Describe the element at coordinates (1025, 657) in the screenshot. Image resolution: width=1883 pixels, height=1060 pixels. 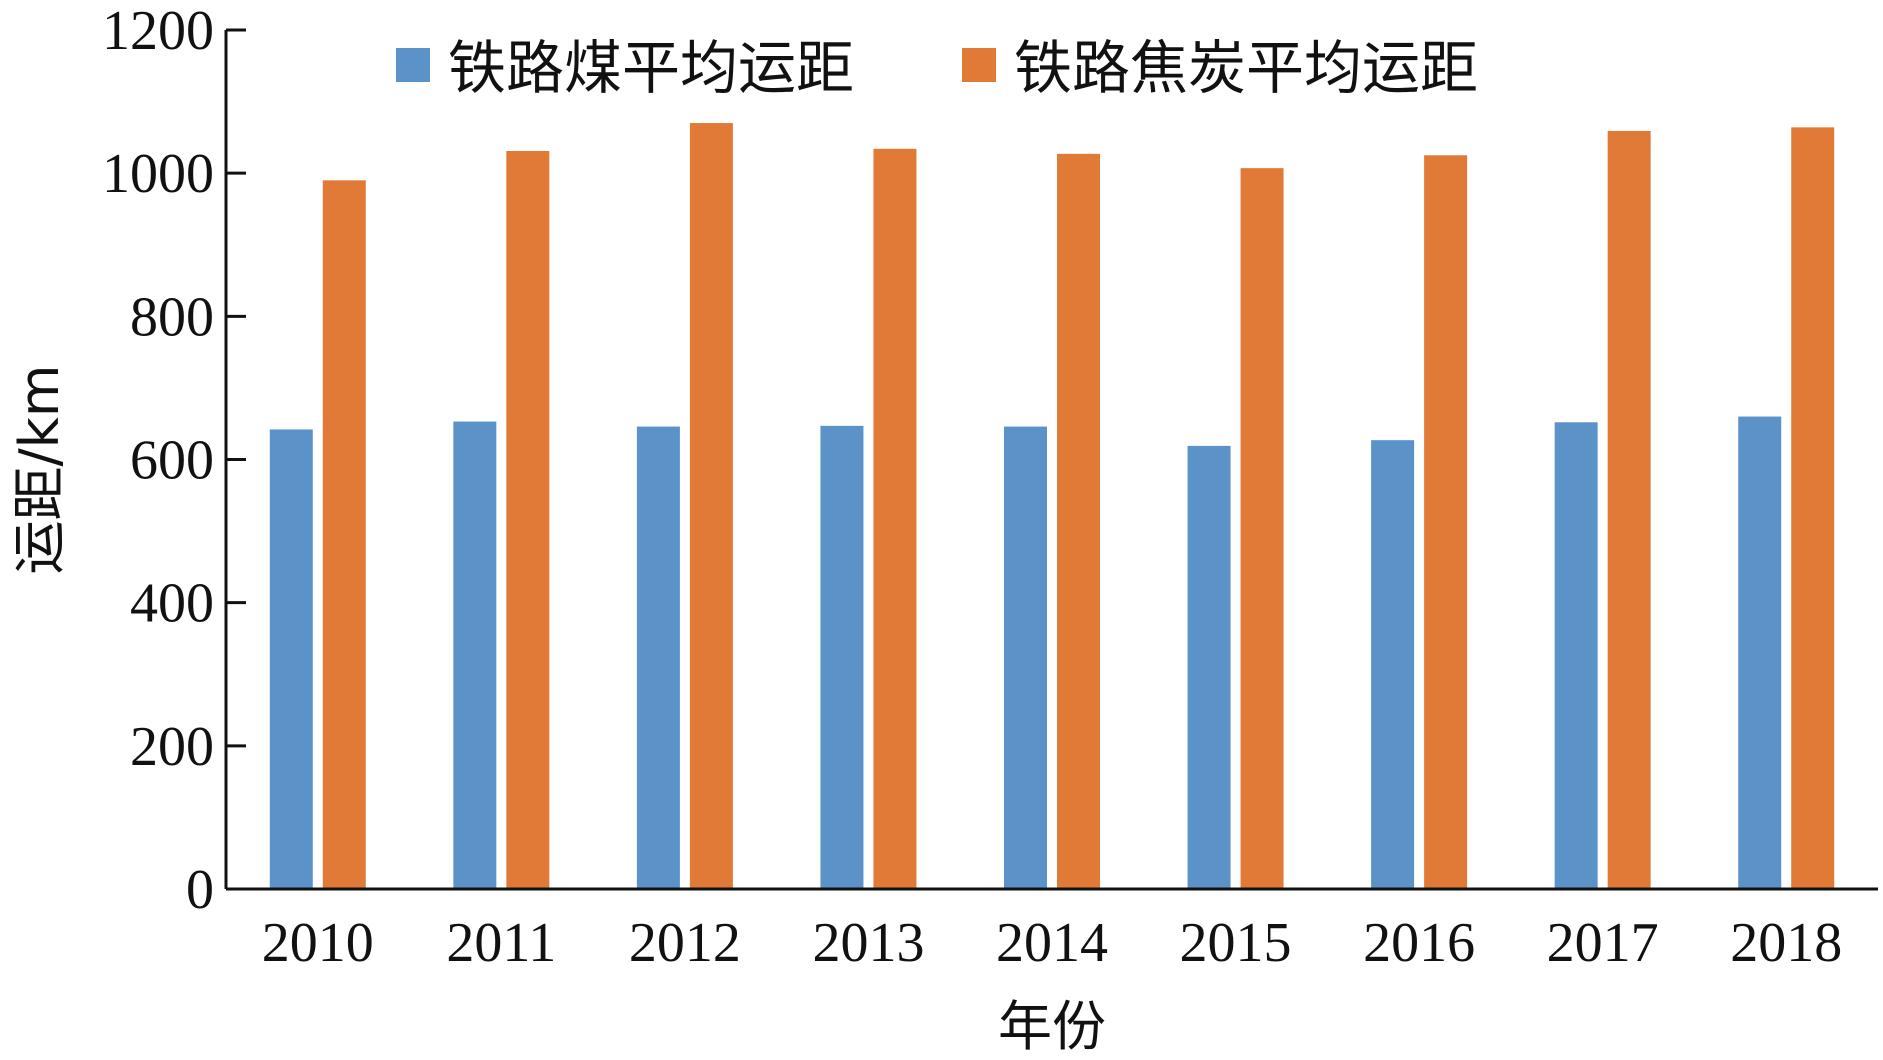
I see `bar-coal-2014` at that location.